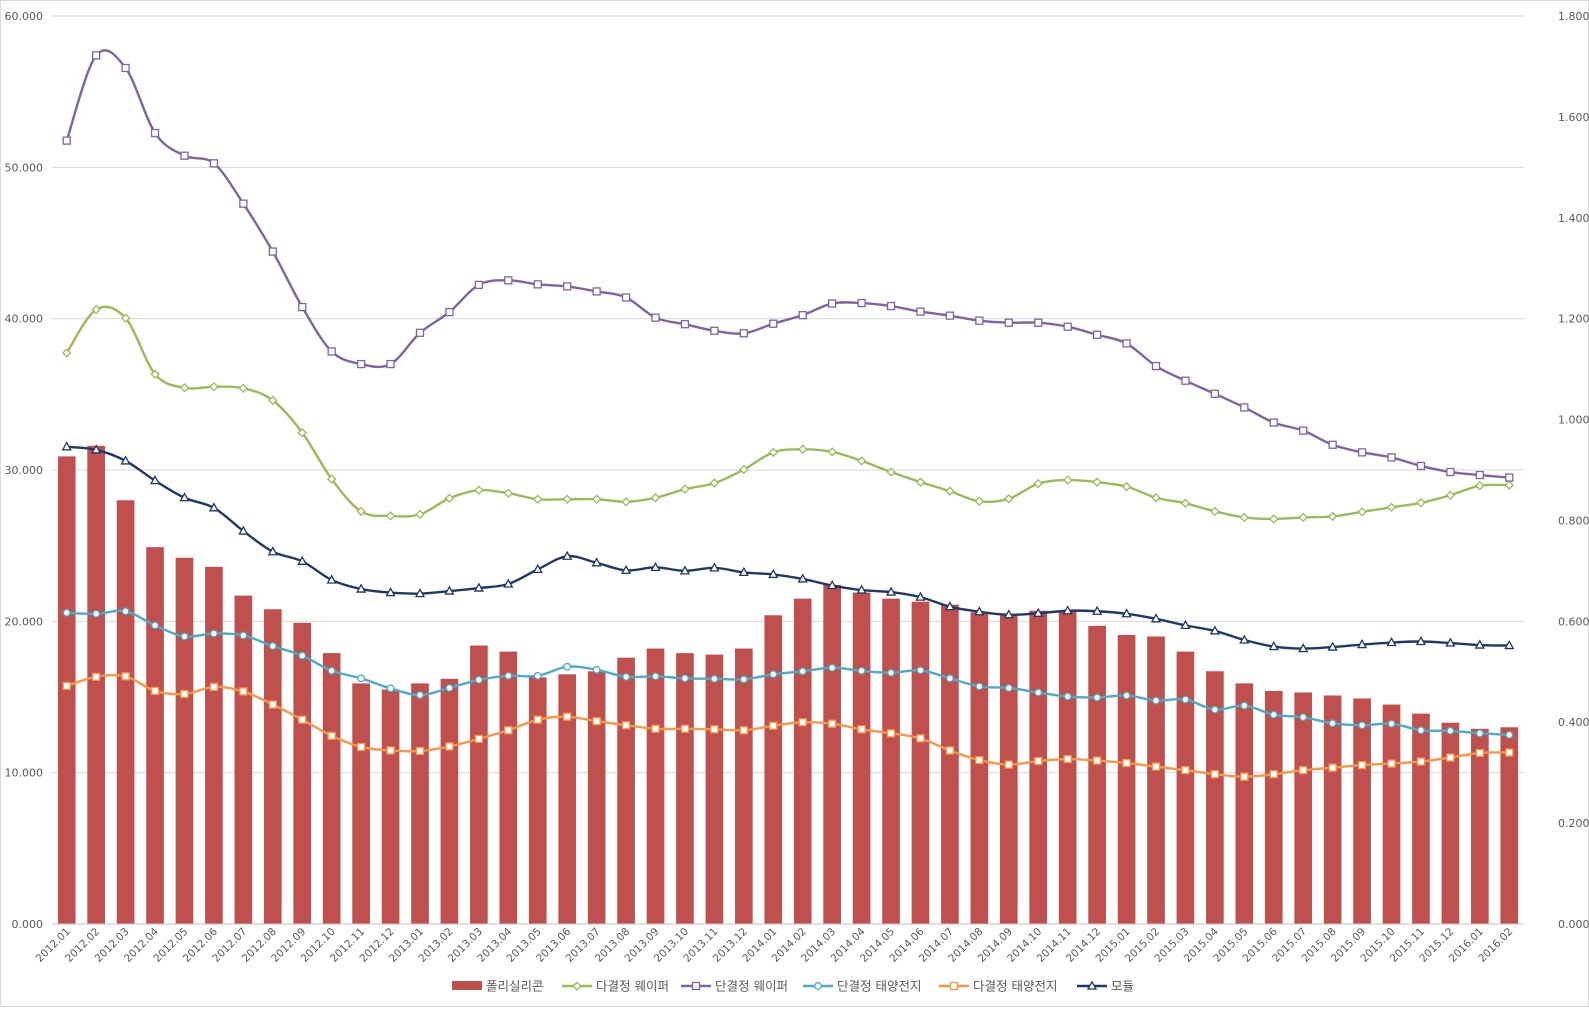 The height and width of the screenshot is (1011, 1589). What do you see at coordinates (24, 319) in the screenshot?
I see `y-left-tick-label: 40.000` at bounding box center [24, 319].